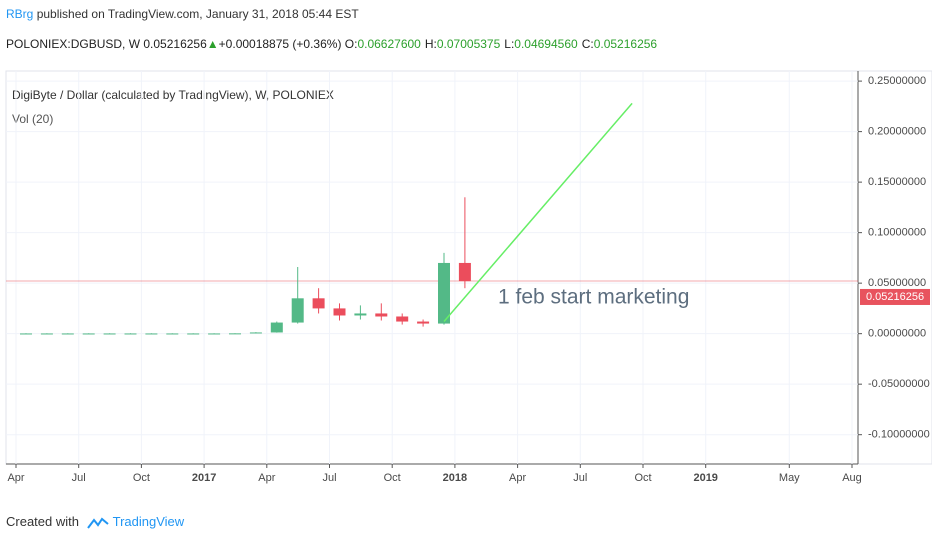 The image size is (932, 550). I want to click on ohlc-value: 0.07005375, so click(468, 44).